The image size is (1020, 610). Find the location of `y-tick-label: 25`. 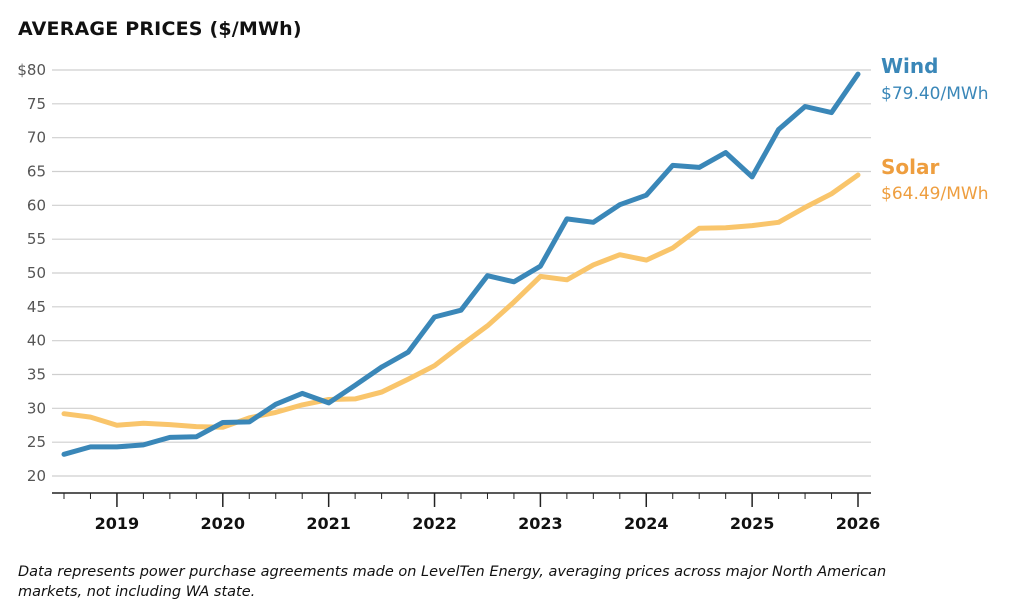

y-tick-label: 25 is located at coordinates (36, 442).